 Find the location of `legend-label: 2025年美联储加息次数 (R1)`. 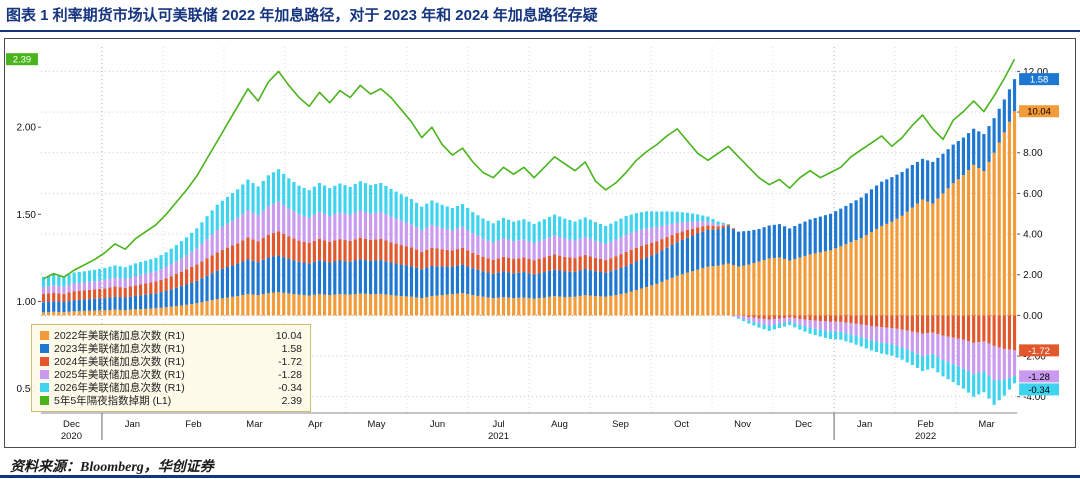

legend-label: 2025年美联储加息次数 (R1) is located at coordinates (119, 375).